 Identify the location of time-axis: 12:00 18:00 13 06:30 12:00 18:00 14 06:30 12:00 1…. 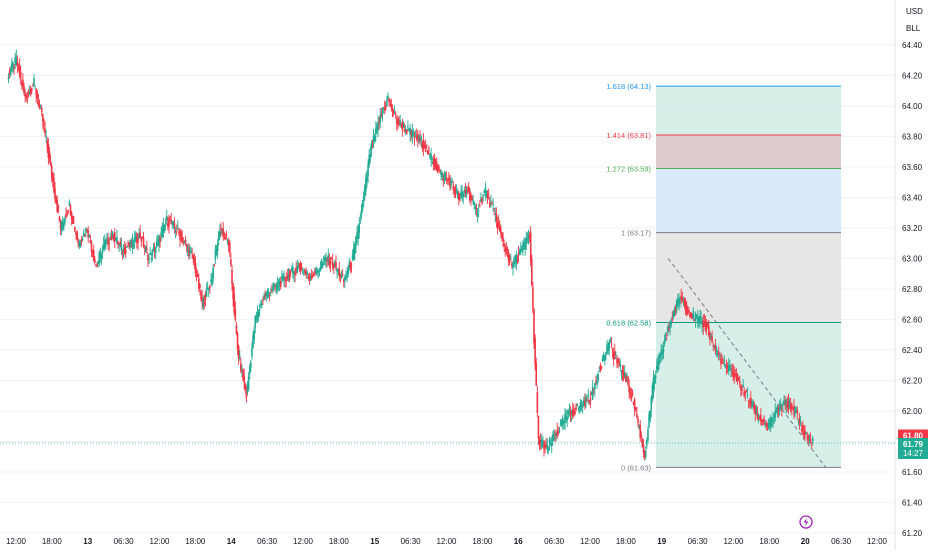
(447, 541).